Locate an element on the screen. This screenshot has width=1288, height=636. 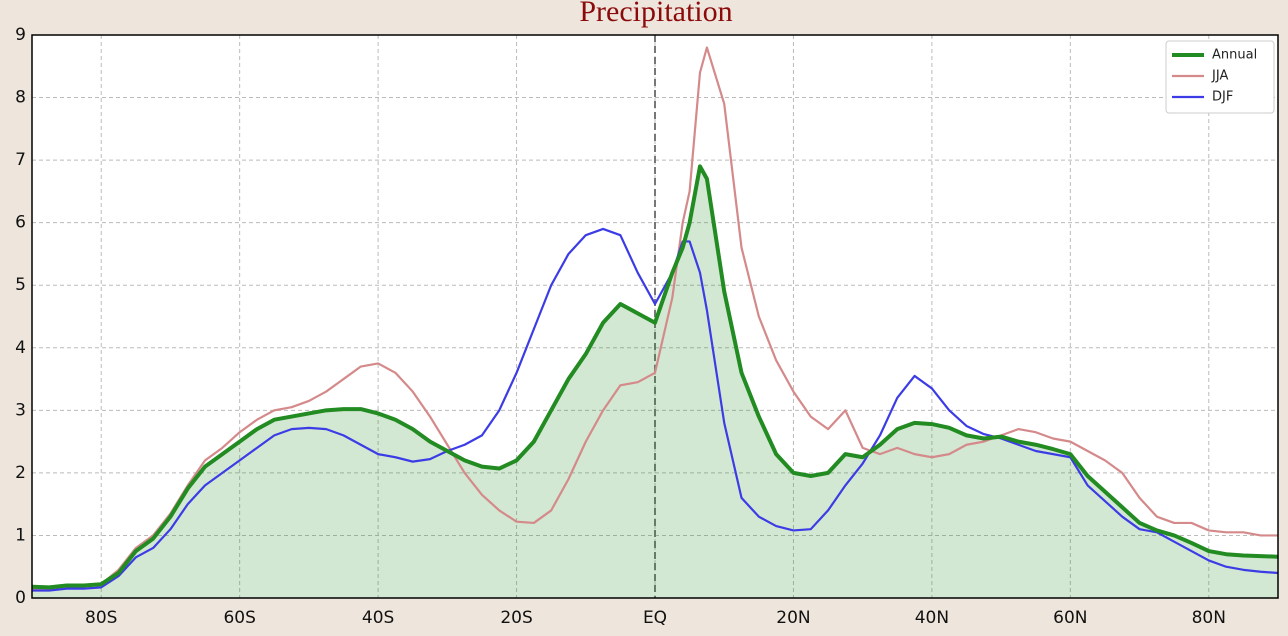
x-tick-label: 80S is located at coordinates (101, 618).